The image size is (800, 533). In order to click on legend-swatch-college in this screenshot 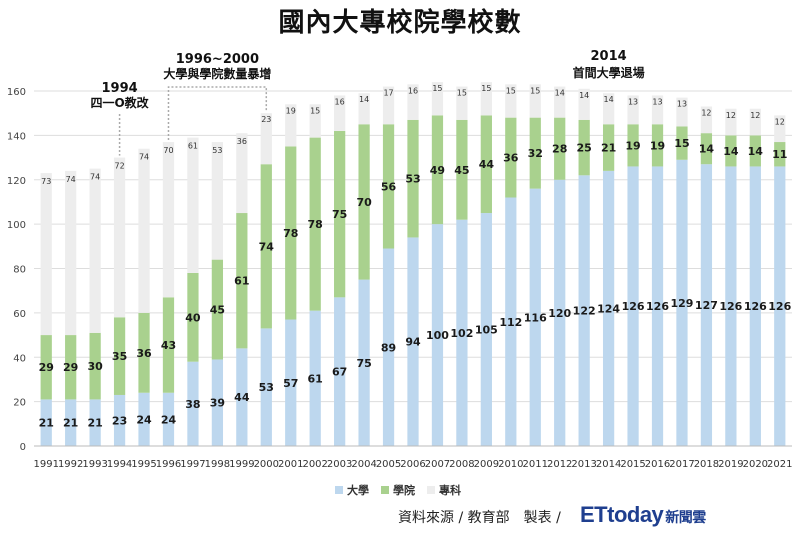, I will do `click(385, 490)`.